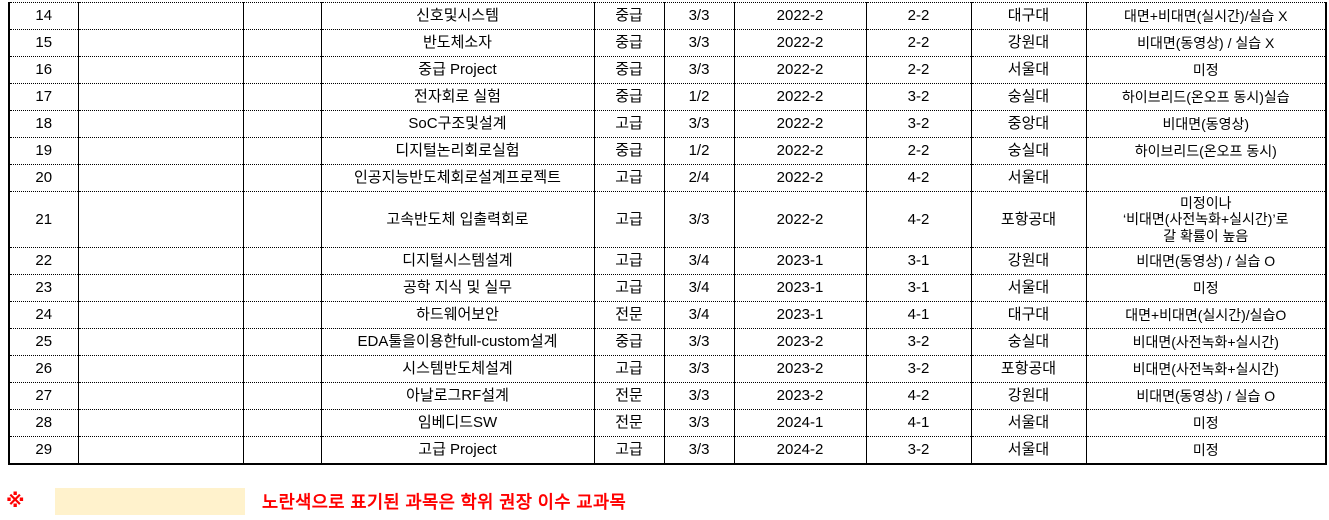  What do you see at coordinates (1206, 342) in the screenshot?
I see `format-cell: 비대면(사전녹화+실시간)` at bounding box center [1206, 342].